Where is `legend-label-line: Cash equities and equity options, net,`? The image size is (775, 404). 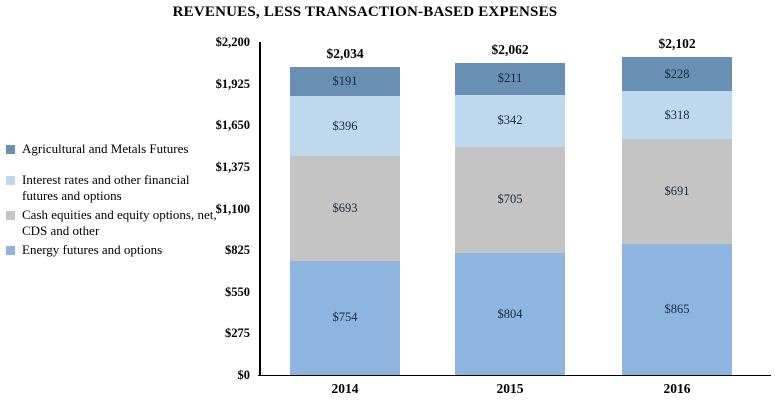 legend-label-line: Cash equities and equity options, net, is located at coordinates (119, 214).